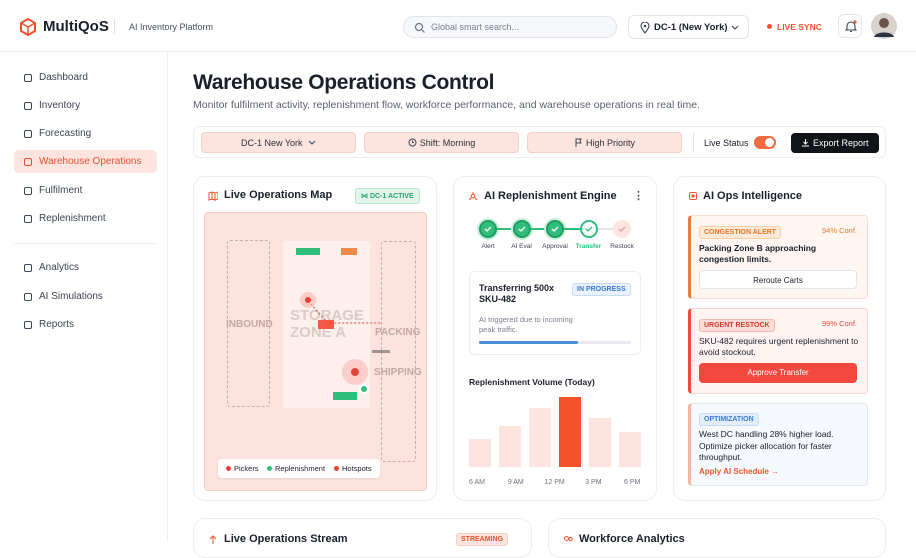 This screenshot has width=916, height=558. I want to click on map-legend, so click(299, 468).